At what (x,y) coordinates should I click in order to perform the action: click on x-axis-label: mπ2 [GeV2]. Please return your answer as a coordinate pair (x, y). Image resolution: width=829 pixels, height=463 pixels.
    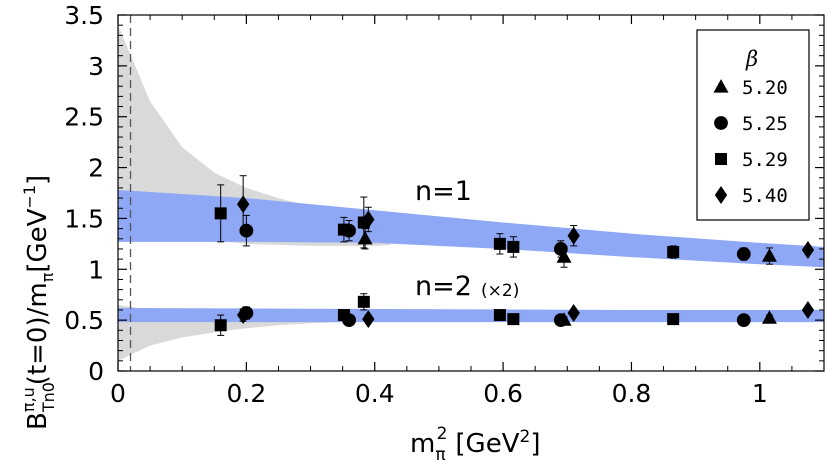
    Looking at the image, I should click on (475, 443).